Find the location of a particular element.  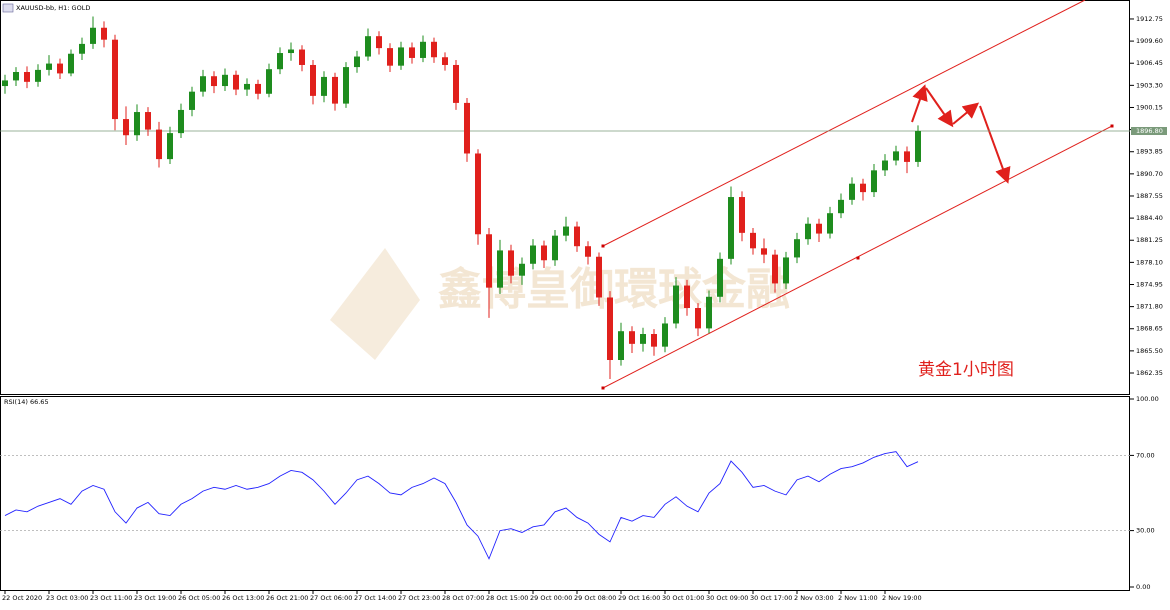

y-tick-label: 1912.75 is located at coordinates (1149, 19).